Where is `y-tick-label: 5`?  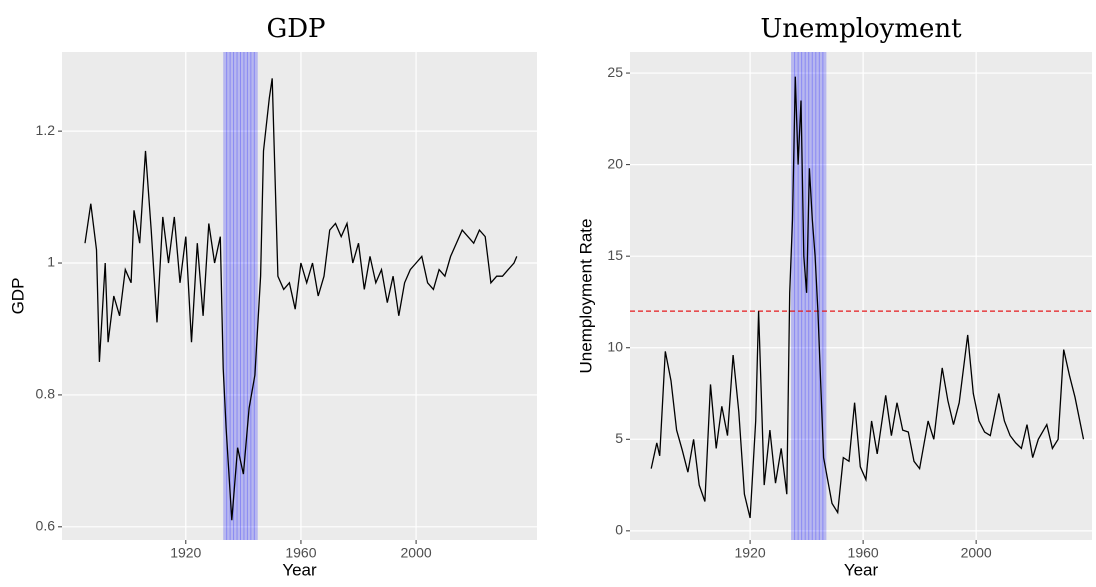 y-tick-label: 5 is located at coordinates (619, 438).